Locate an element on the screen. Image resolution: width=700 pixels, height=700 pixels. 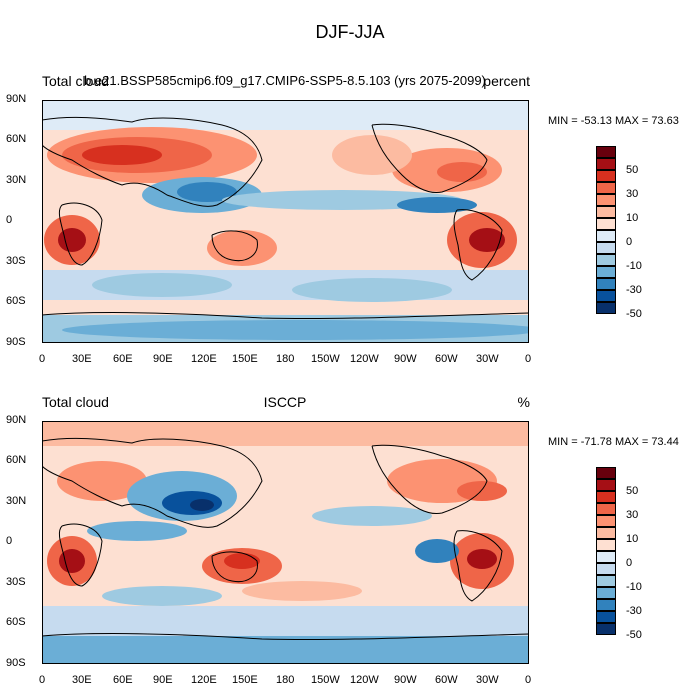
panel-right-string: % is located at coordinates (523, 402).